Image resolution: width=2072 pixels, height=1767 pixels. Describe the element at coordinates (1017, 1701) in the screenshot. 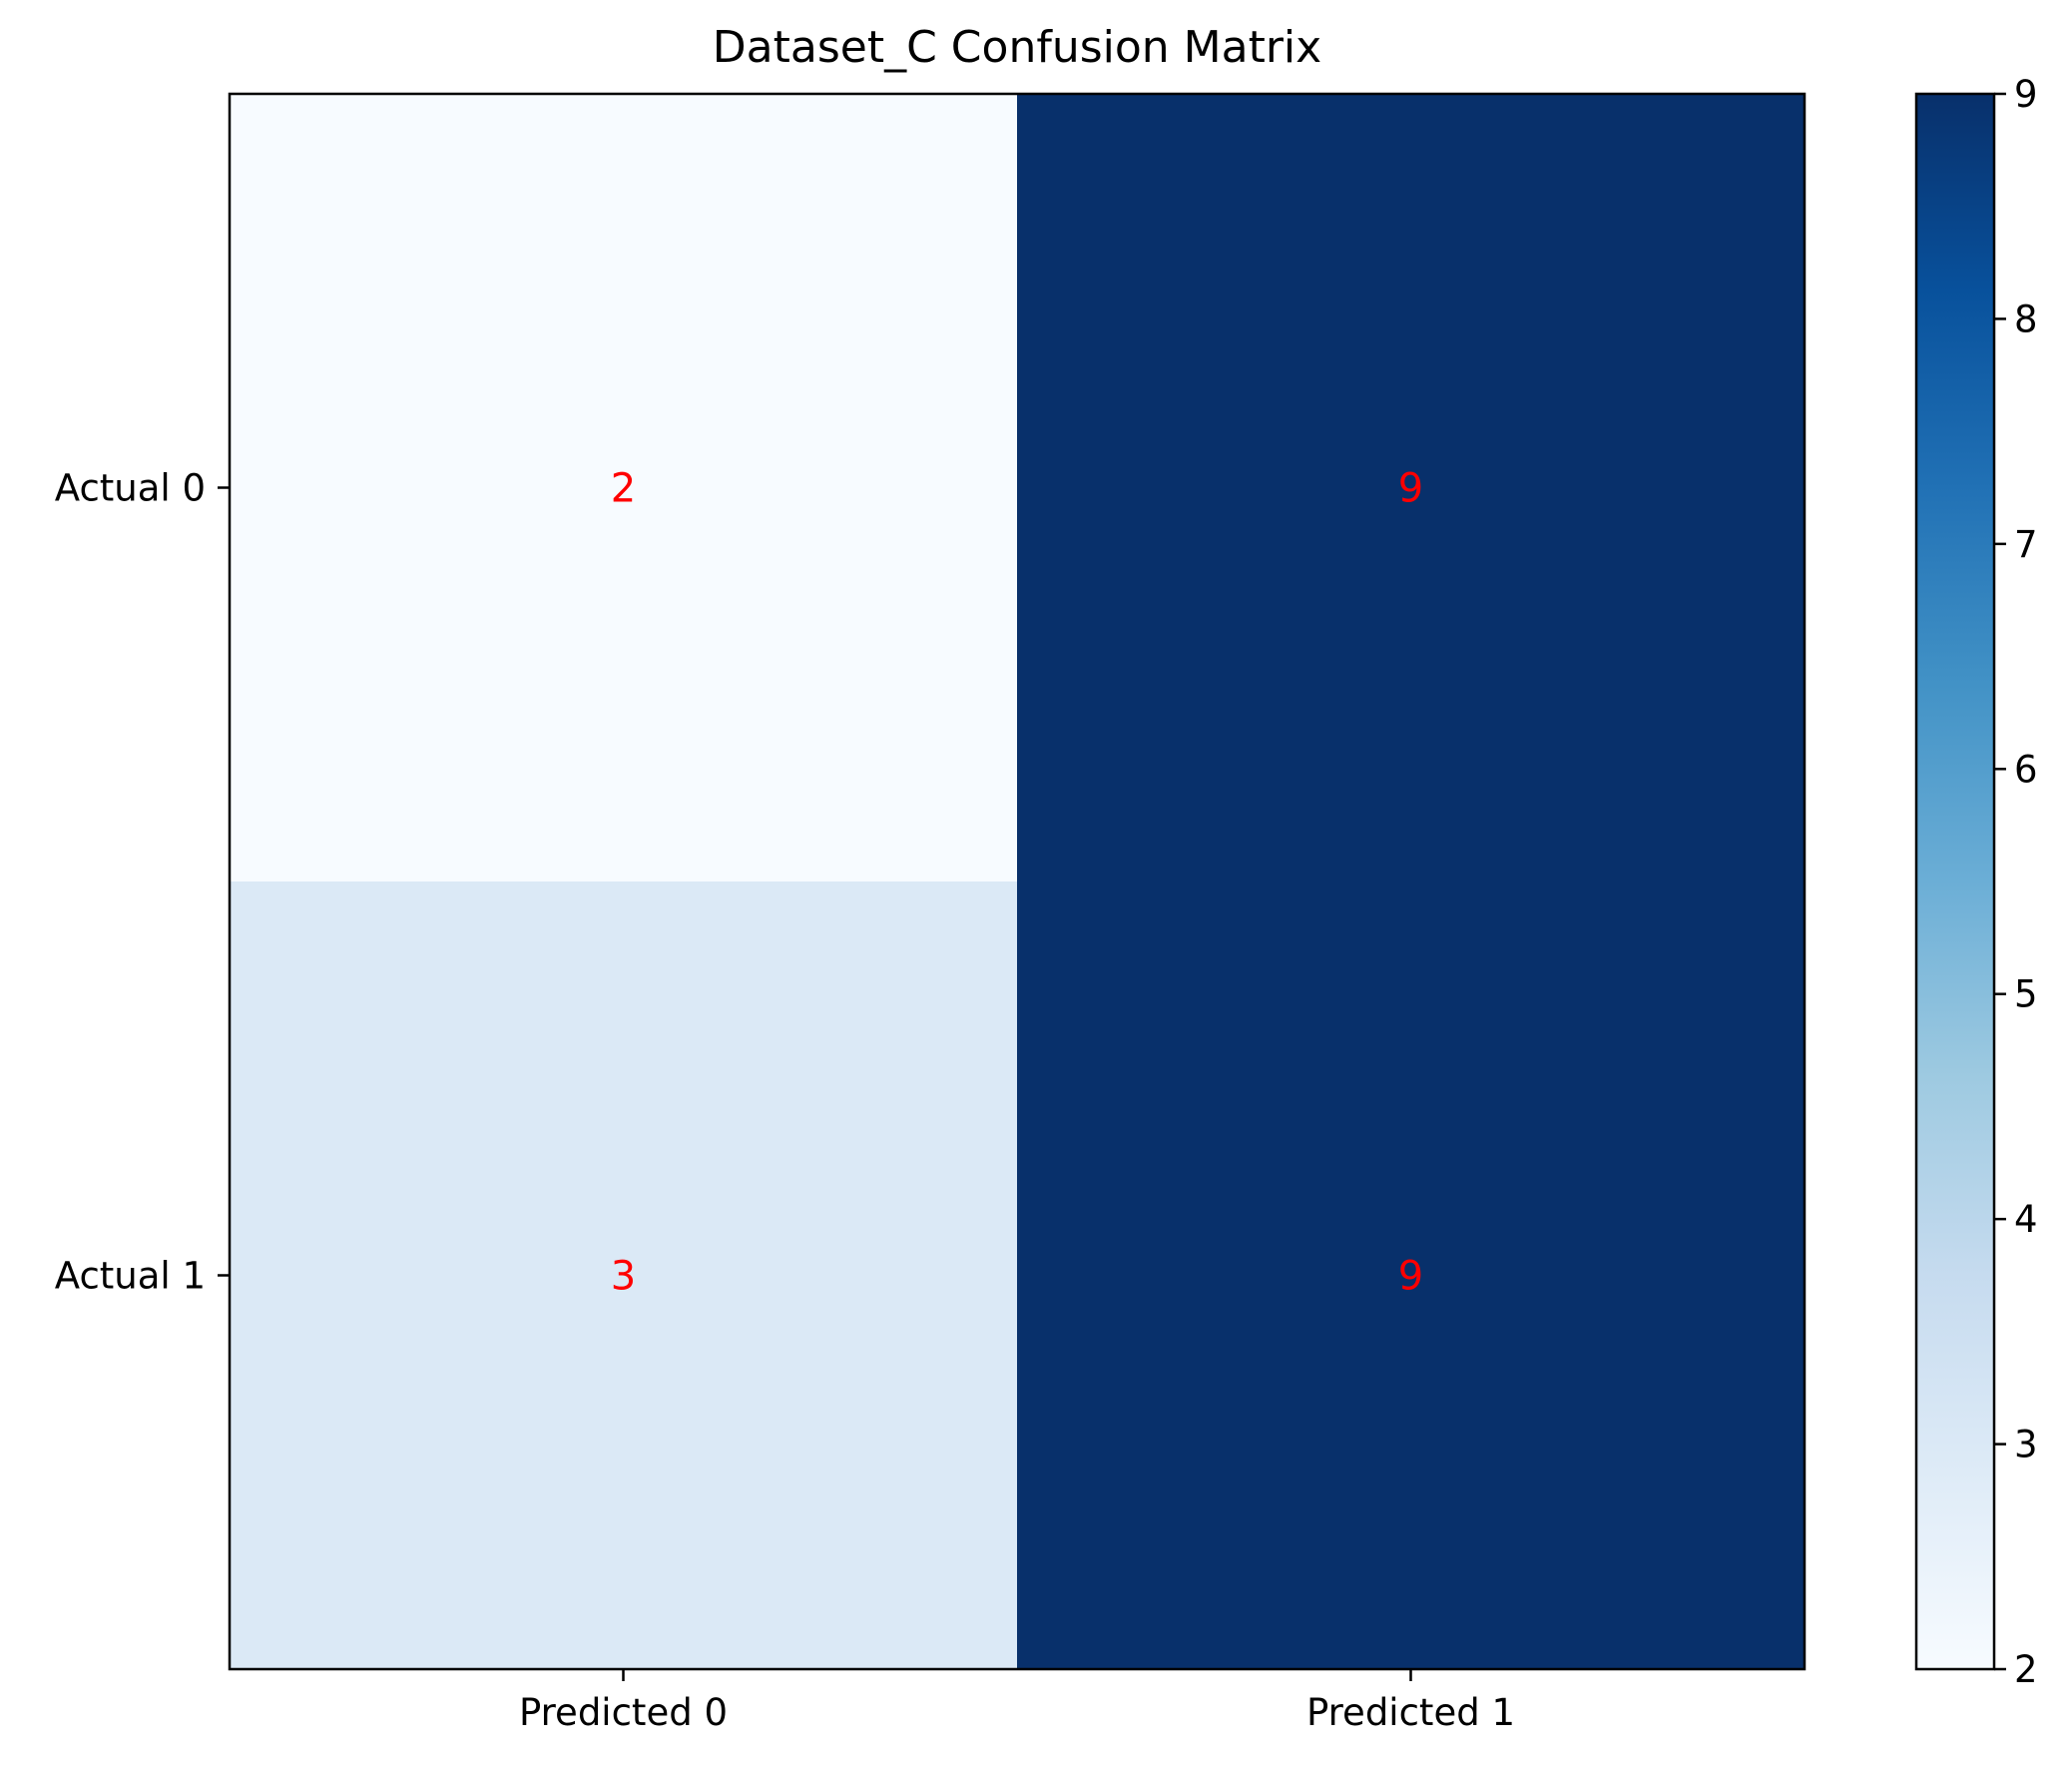

I see `x-axis: Predicted 0 Predicted 1` at that location.